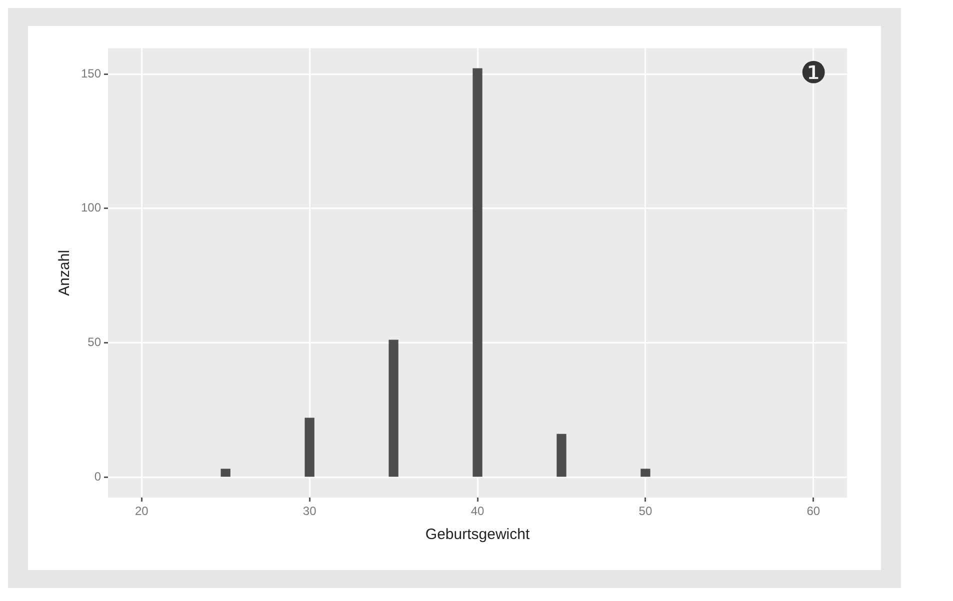 Image resolution: width=953 pixels, height=601 pixels. Describe the element at coordinates (95, 342) in the screenshot. I see `y-tick-label: 50` at that location.